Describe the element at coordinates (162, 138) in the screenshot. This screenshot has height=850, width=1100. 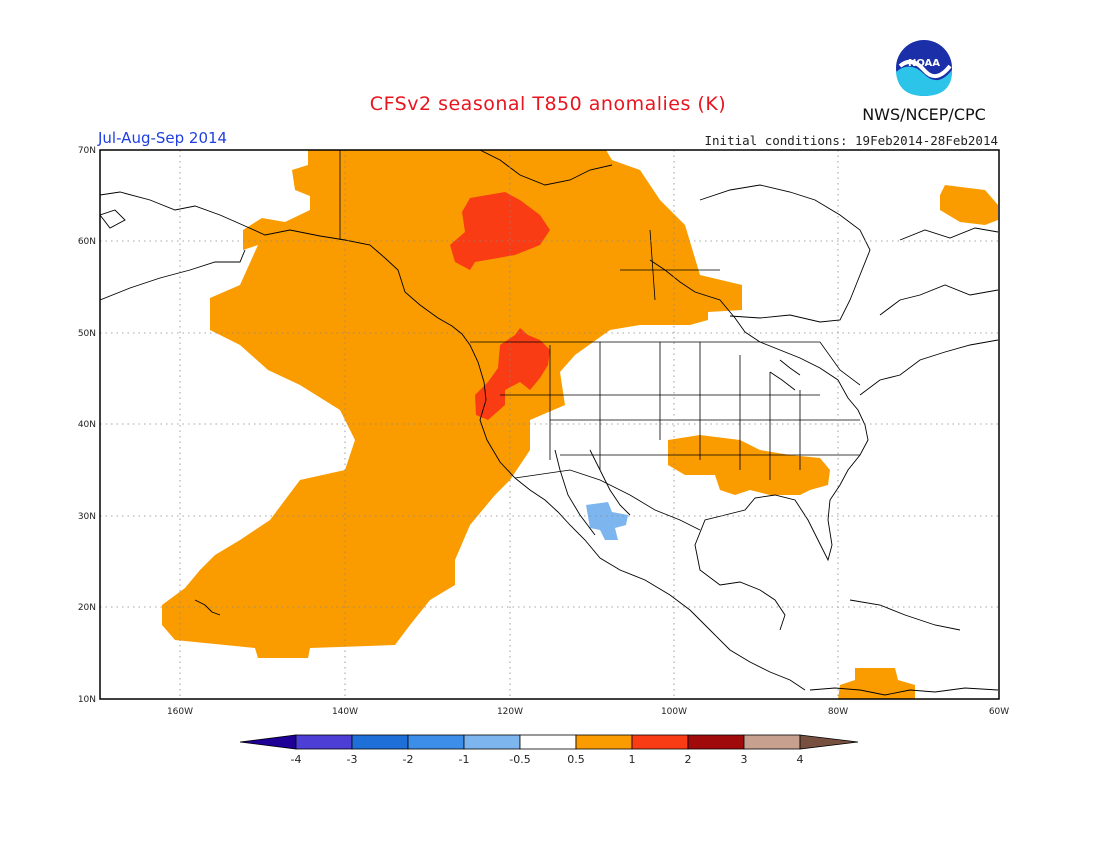
I see `forecast-period: Jul-Aug-Sep 2014` at that location.